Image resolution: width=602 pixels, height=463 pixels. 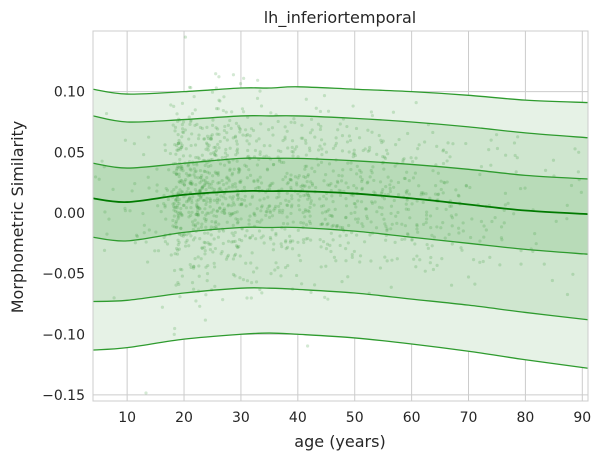 What do you see at coordinates (127, 418) in the screenshot?
I see `x-tick-label: 10` at bounding box center [127, 418].